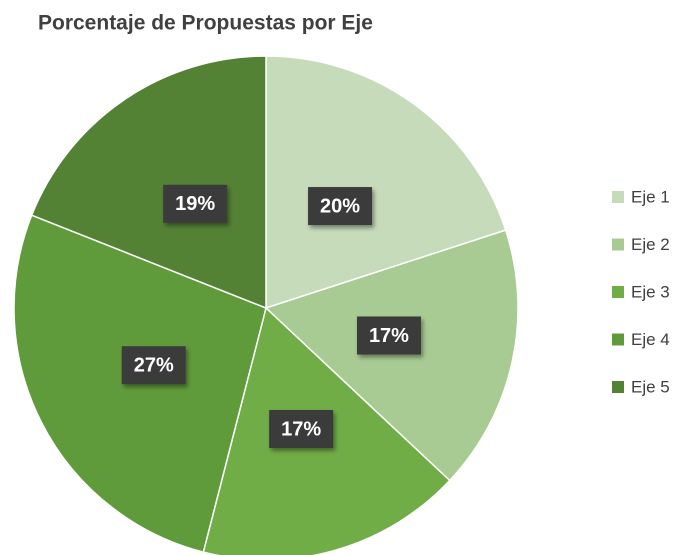 This screenshot has height=555, width=683. Describe the element at coordinates (650, 196) in the screenshot. I see `legend-label: Eje 1` at that location.